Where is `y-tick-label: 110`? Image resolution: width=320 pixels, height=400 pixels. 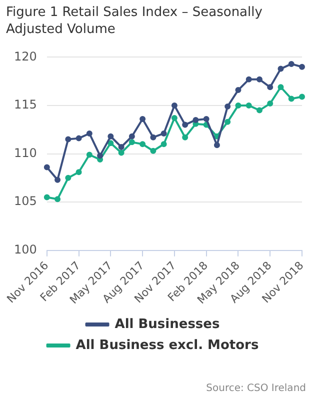 y-tick-label: 110 is located at coordinates (25, 153).